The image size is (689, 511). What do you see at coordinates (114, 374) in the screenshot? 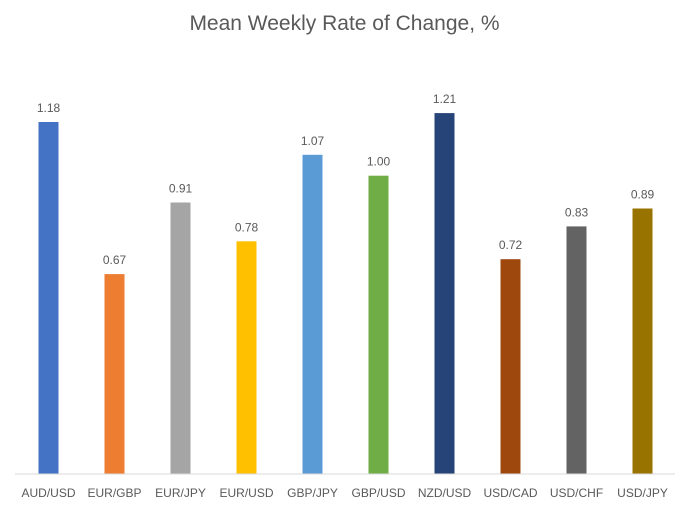
I see `bar-eur-gbp` at bounding box center [114, 374].